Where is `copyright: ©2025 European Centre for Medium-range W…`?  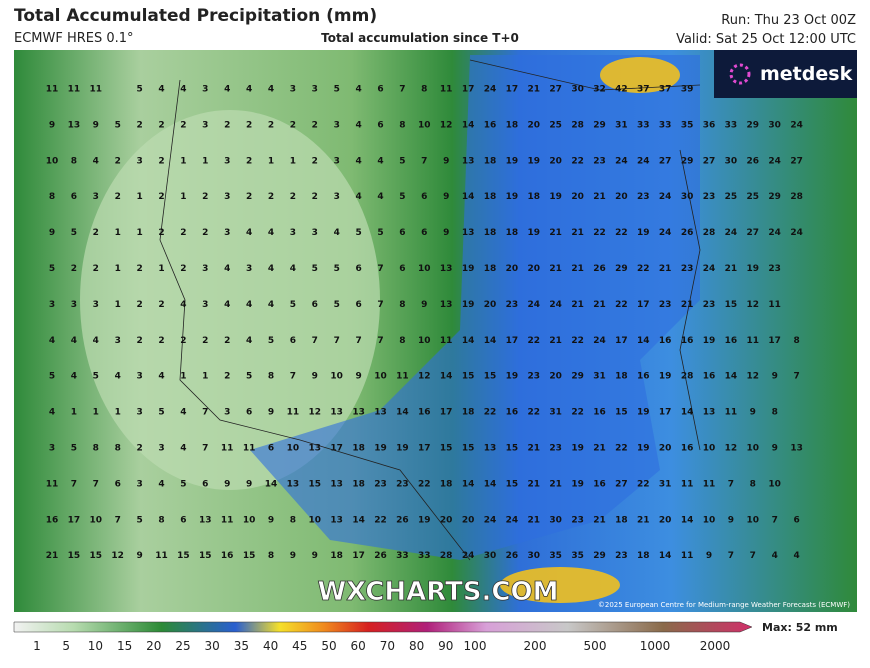 copyright: ©2025 European Centre for Medium-range W… is located at coordinates (724, 605).